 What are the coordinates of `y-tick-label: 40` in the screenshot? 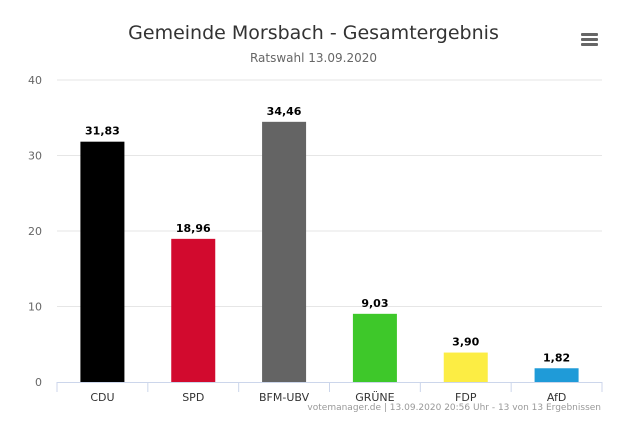 It's located at (35, 80).